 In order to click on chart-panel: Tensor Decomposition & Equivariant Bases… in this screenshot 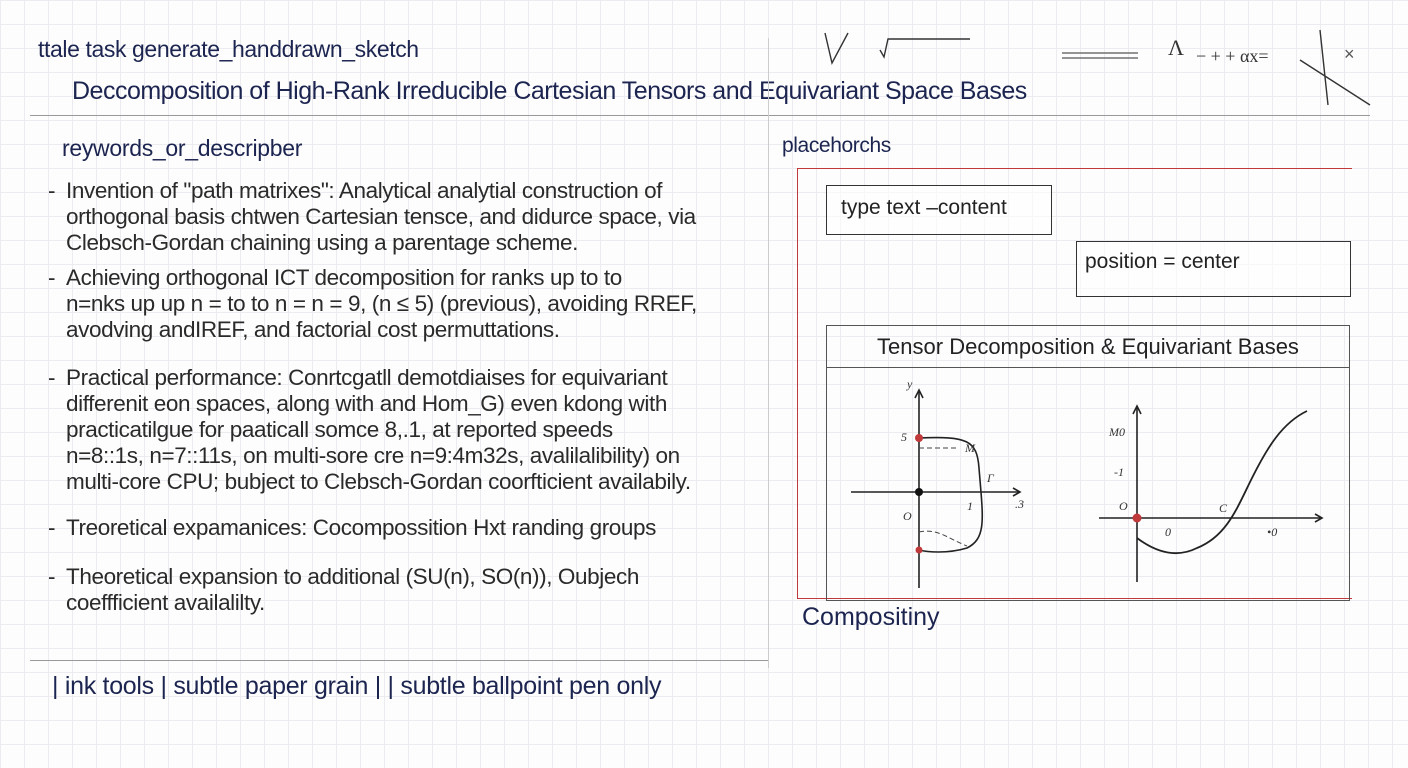, I will do `click(1088, 463)`.